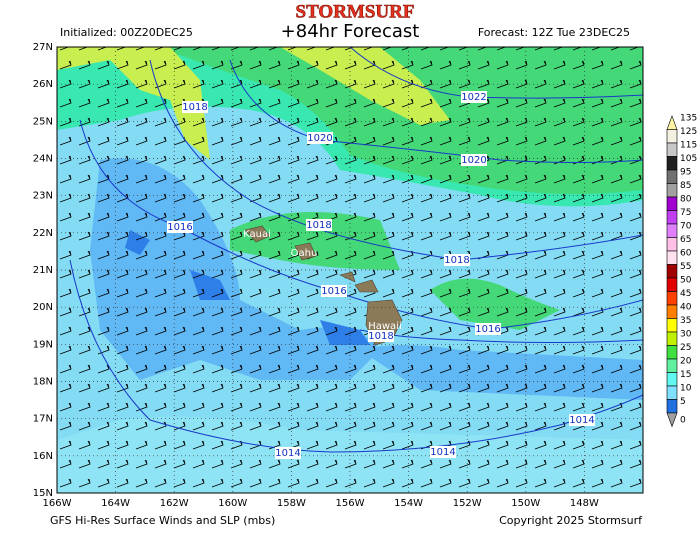 The height and width of the screenshot is (545, 700). What do you see at coordinates (686, 335) in the screenshot?
I see `colorbar-label: 30` at bounding box center [686, 335].